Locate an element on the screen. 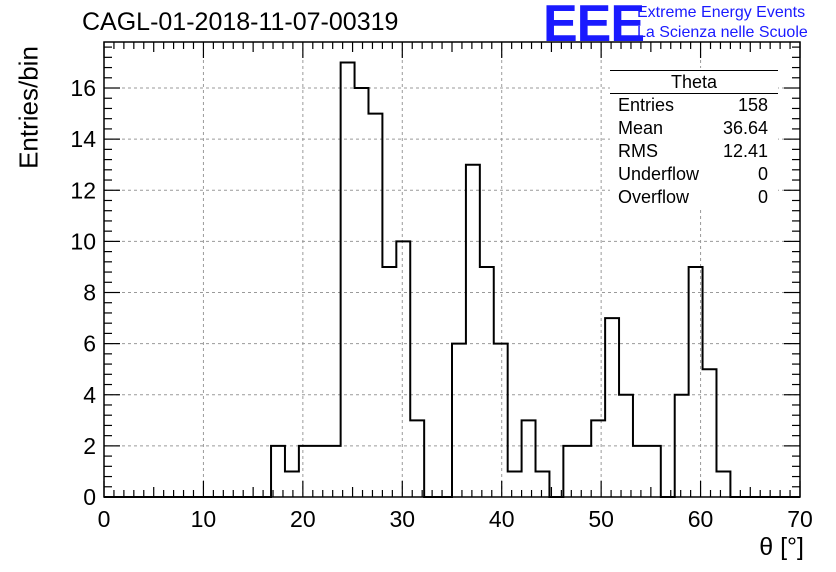  stats-row-rms: RMS 12.41 is located at coordinates (694, 151).